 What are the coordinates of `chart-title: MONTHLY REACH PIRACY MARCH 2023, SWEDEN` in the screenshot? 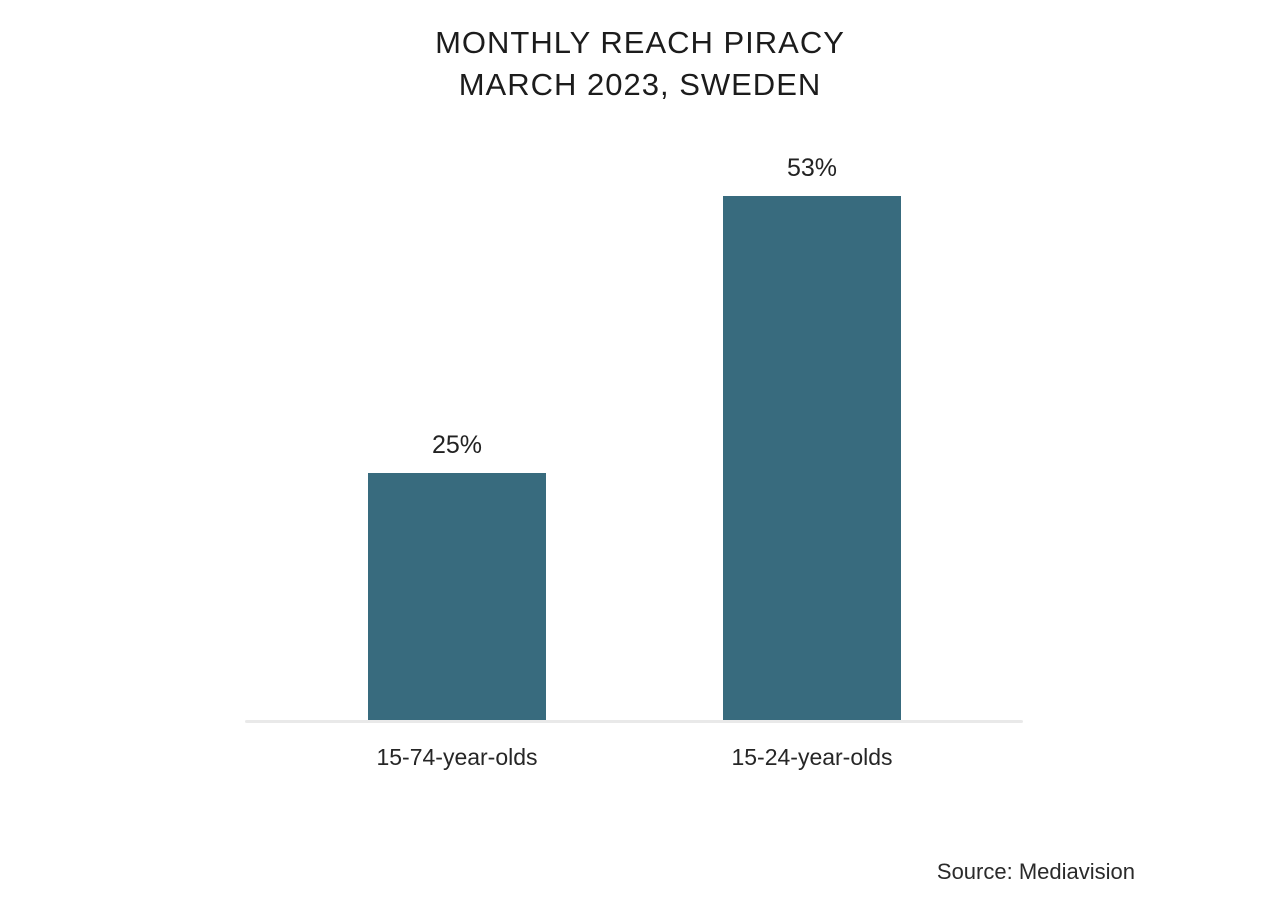 It's located at (640, 64).